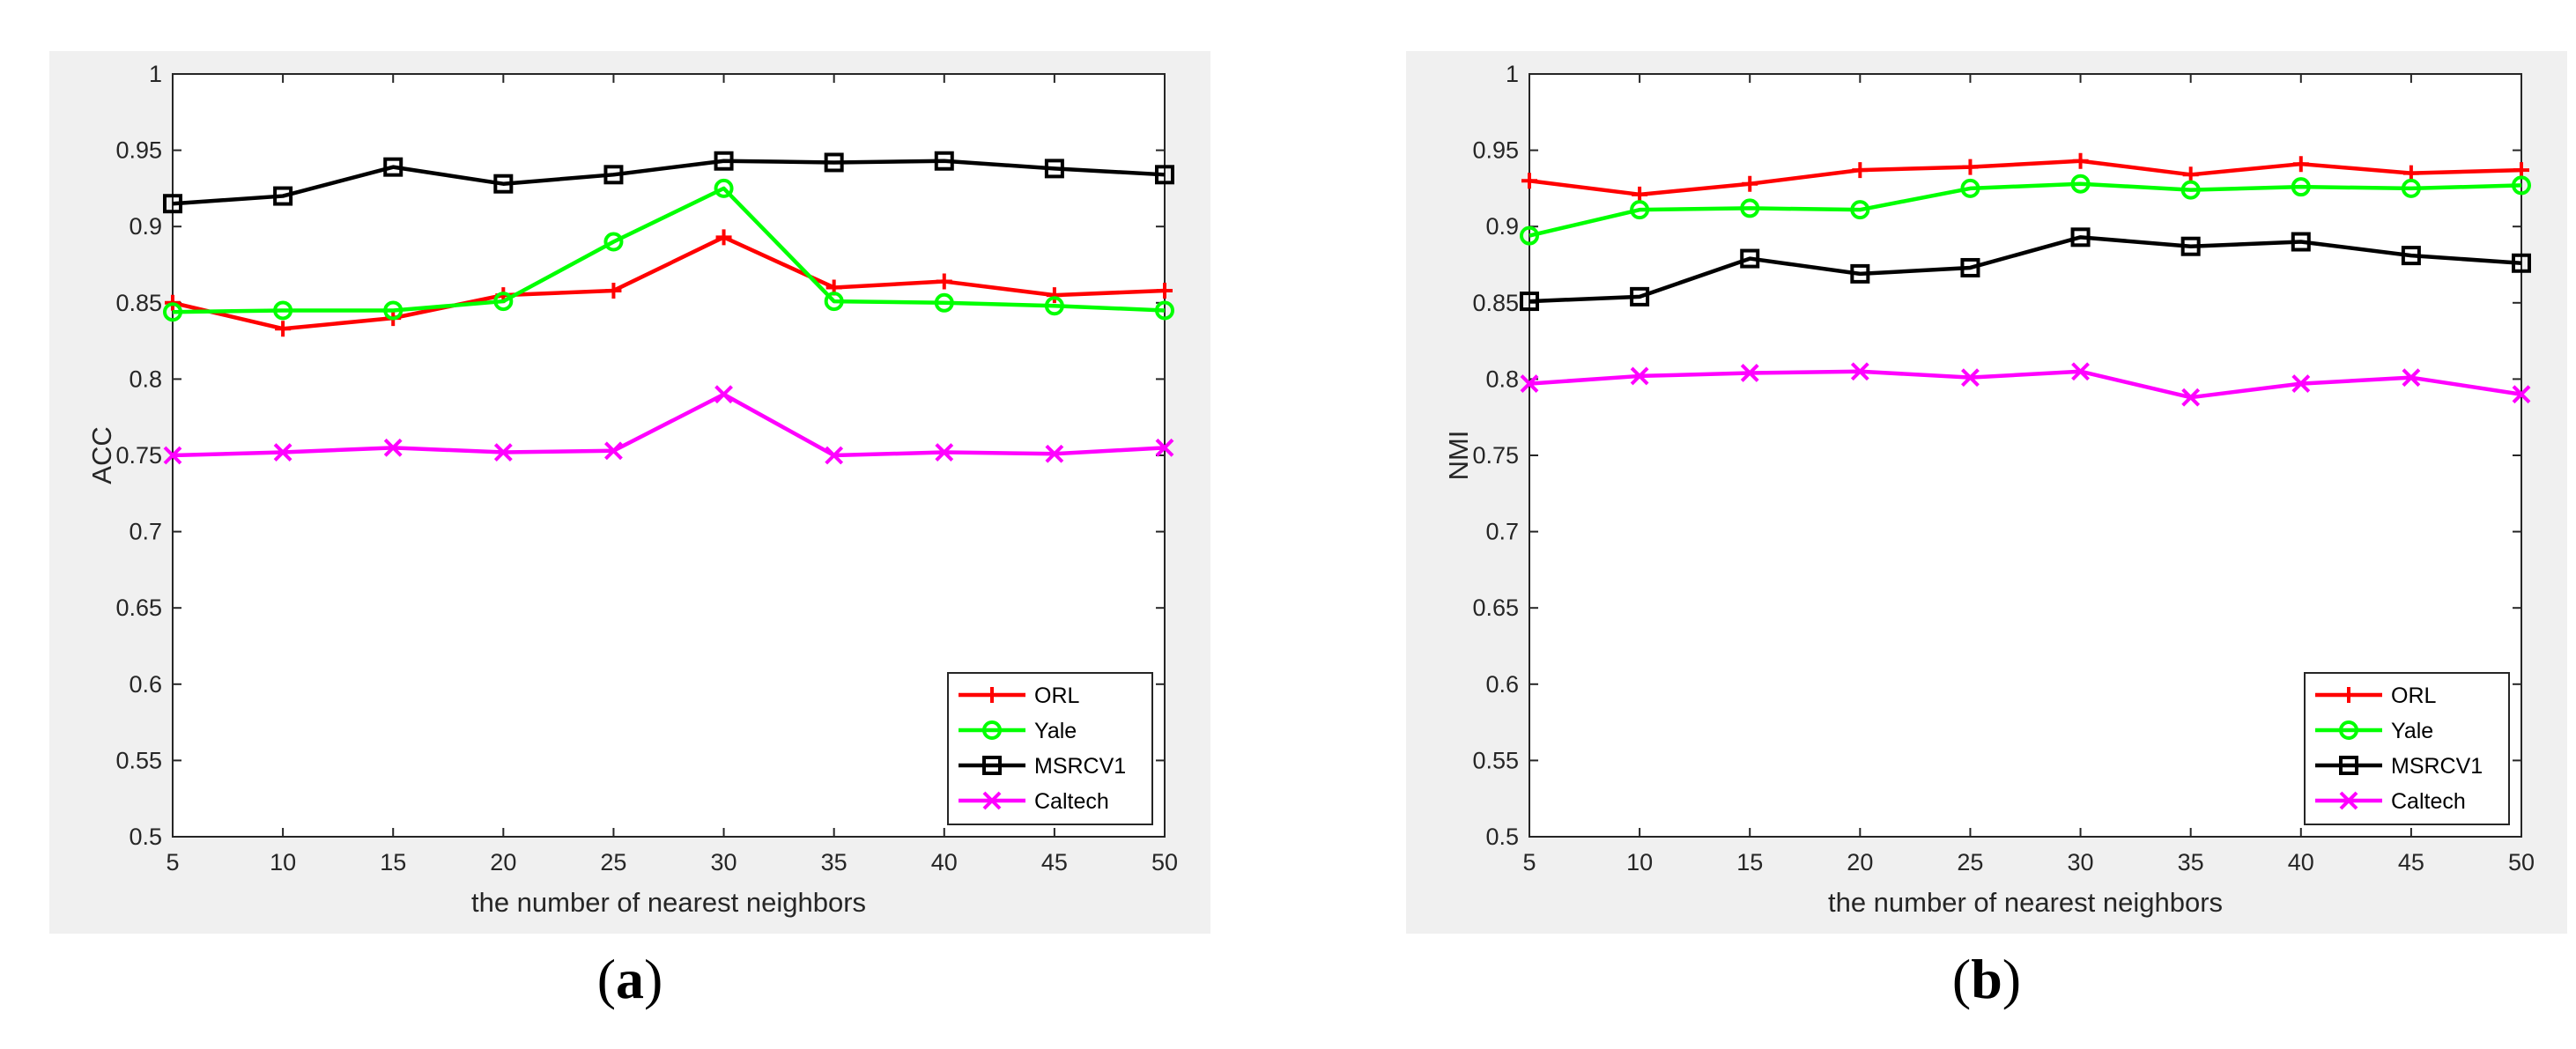 This screenshot has width=2576, height=1049. Describe the element at coordinates (138, 455) in the screenshot. I see `y-tick-label-a: 0.75` at that location.